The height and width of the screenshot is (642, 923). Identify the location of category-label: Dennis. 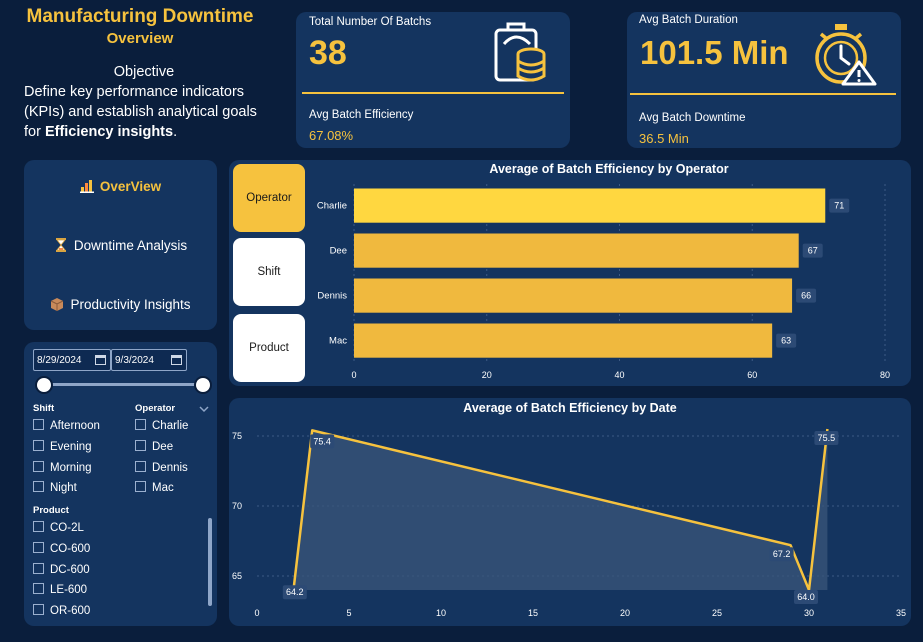
(332, 296).